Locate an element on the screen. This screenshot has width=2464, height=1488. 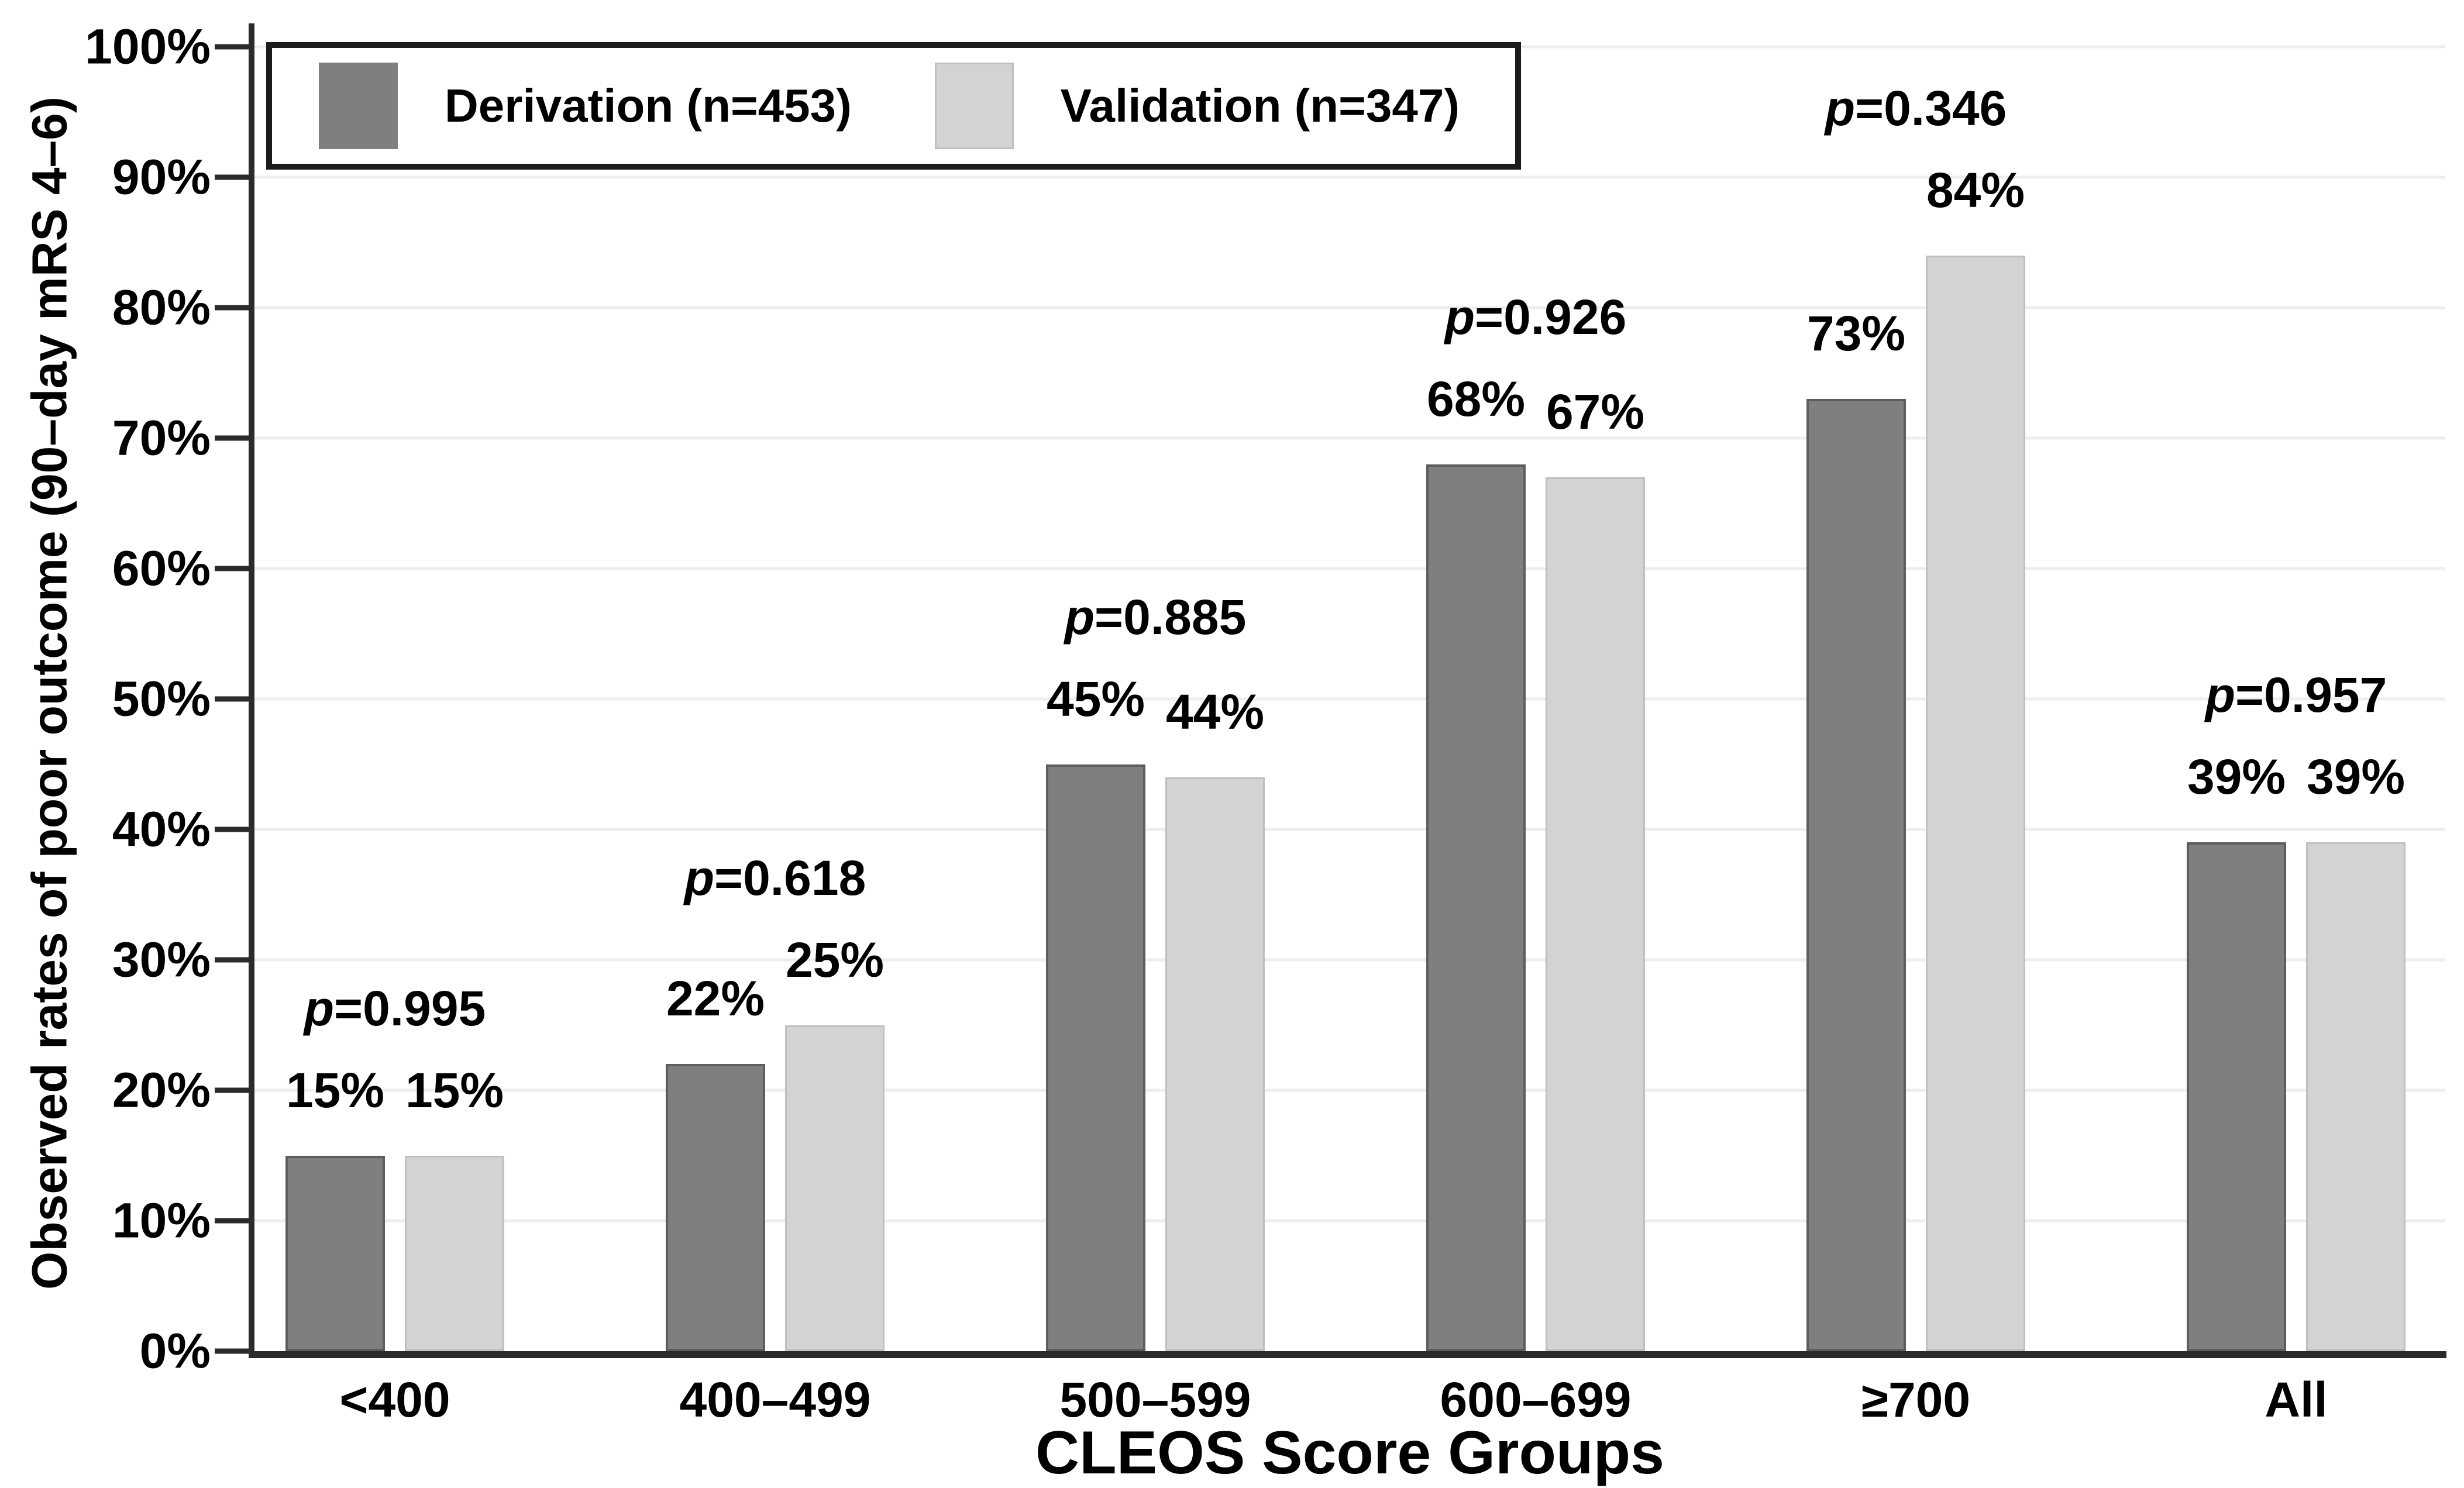
x-tick-label: 400–499 is located at coordinates (775, 1399).